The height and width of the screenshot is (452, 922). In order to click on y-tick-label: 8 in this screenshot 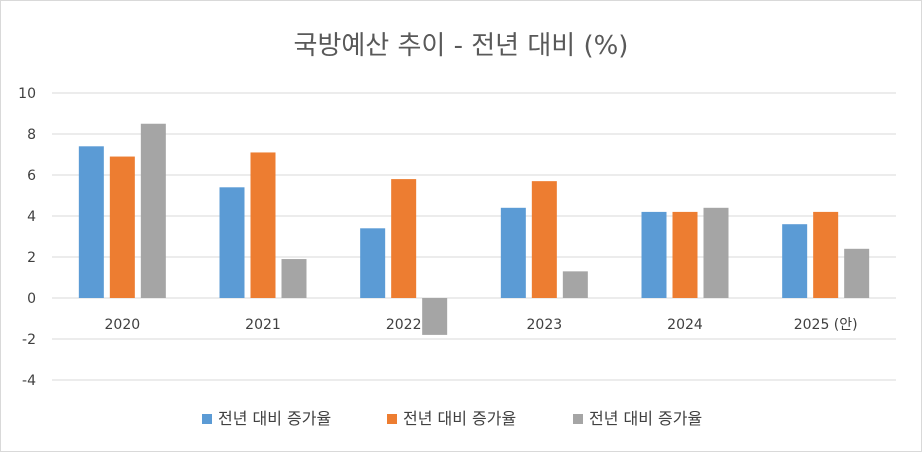, I will do `click(31, 135)`.